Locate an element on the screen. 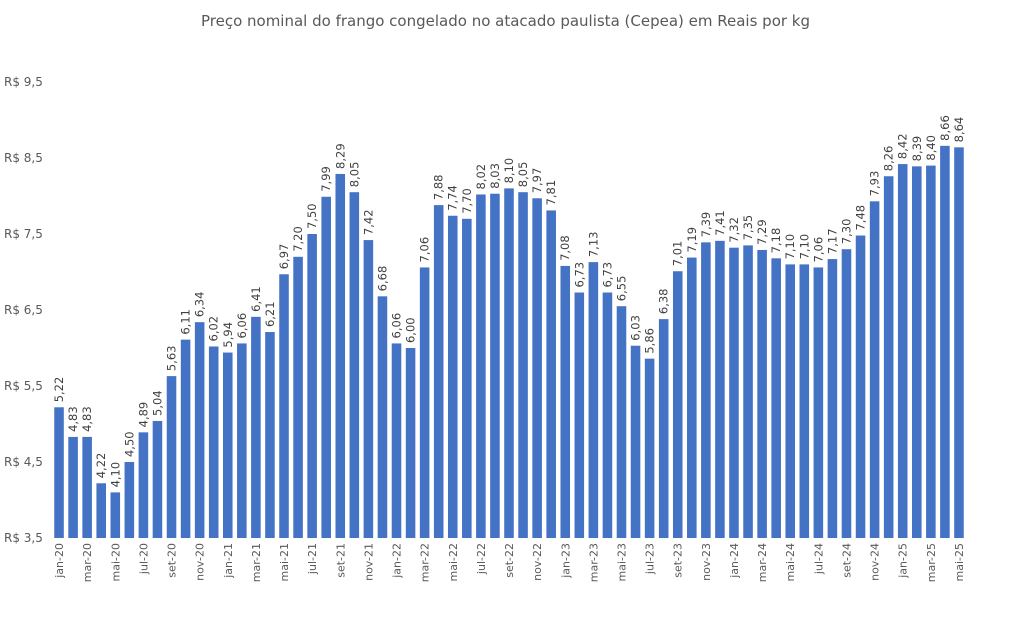 The height and width of the screenshot is (629, 1011). data-label: 8,02 is located at coordinates (481, 177).